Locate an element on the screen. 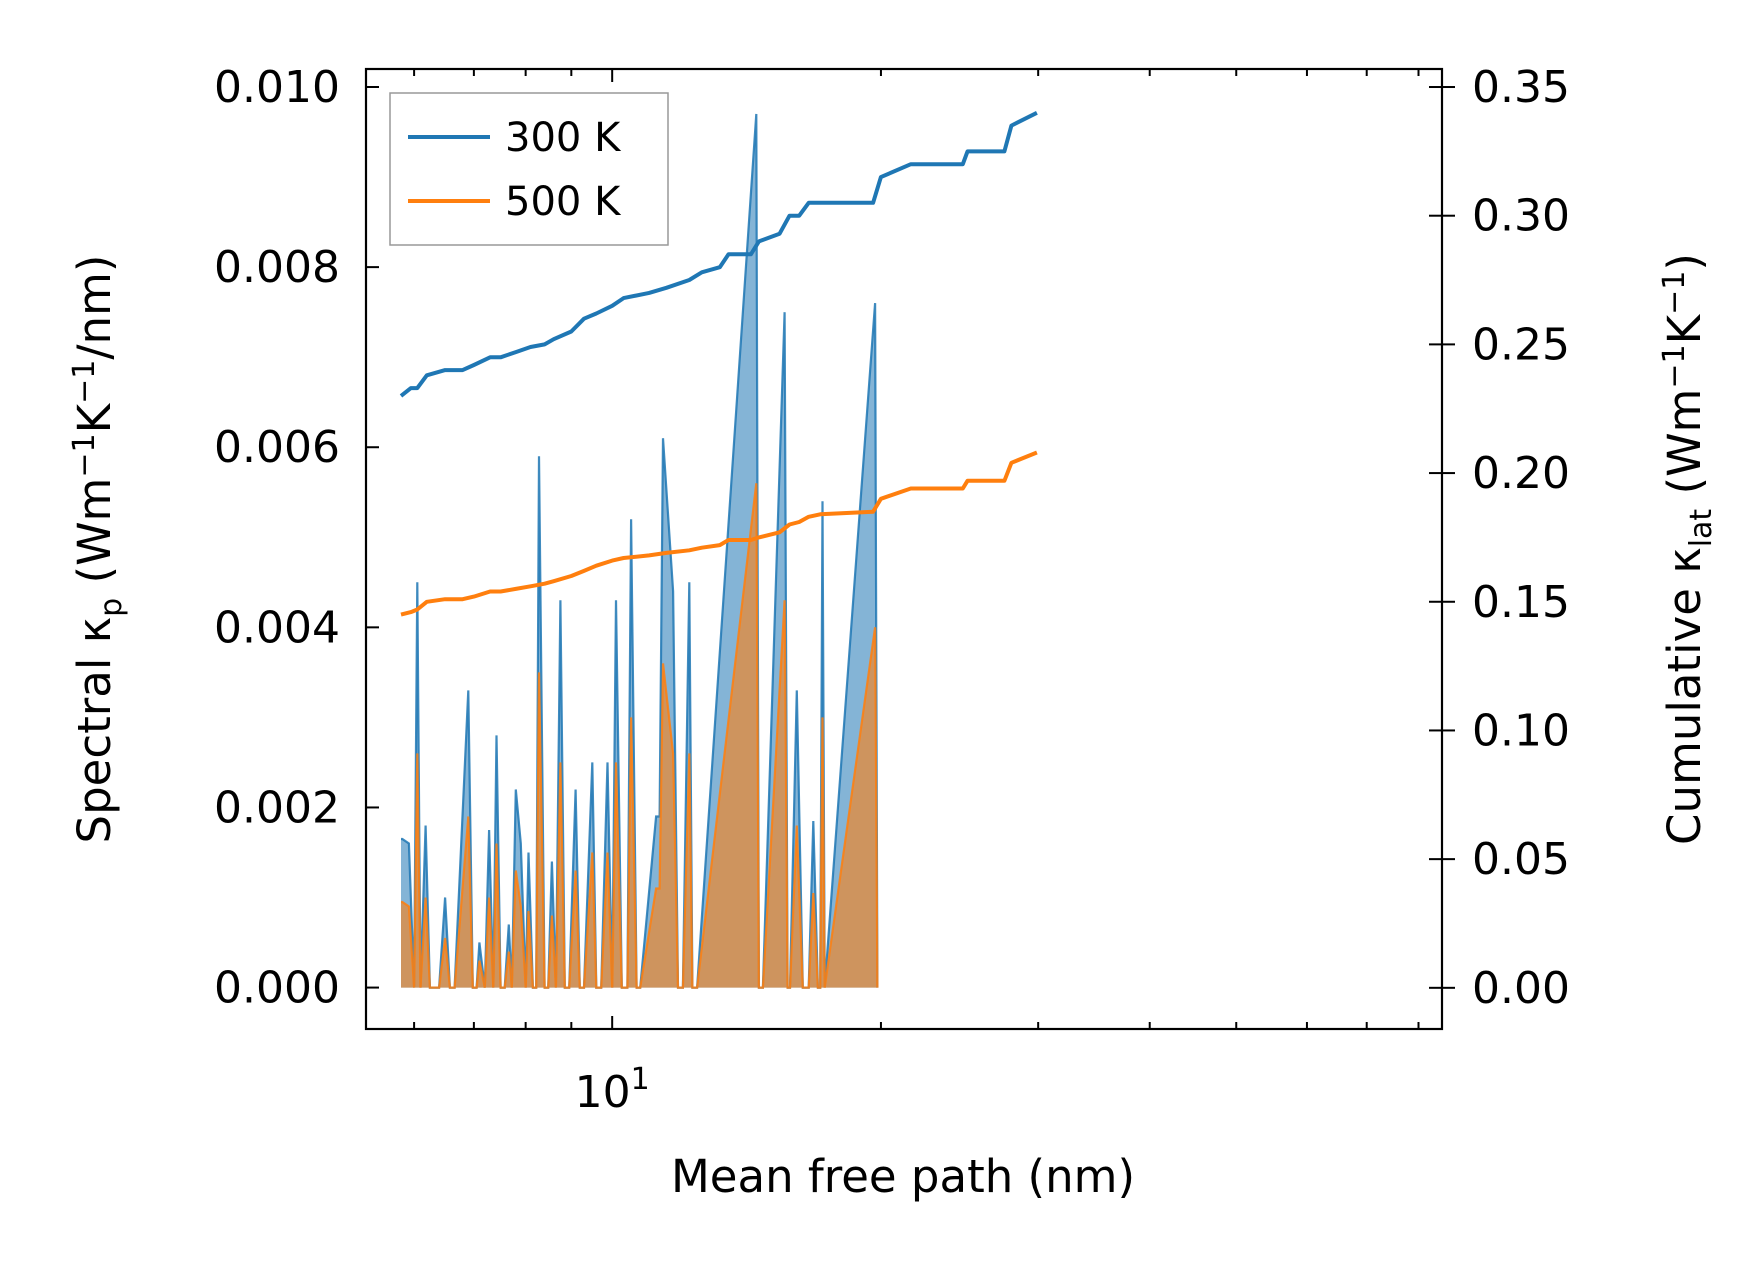 The image size is (1753, 1262). right-tick-label: 0.00 is located at coordinates (1521, 988).